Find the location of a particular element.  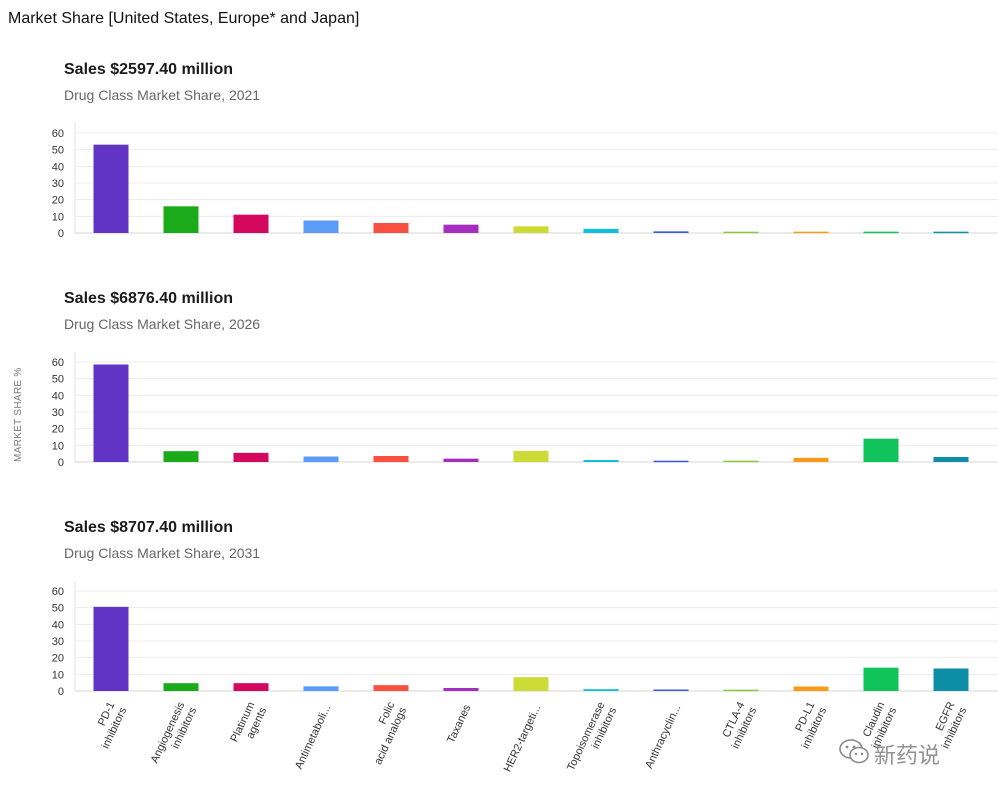

x-tick-label-line: Taxanes is located at coordinates (459, 723).